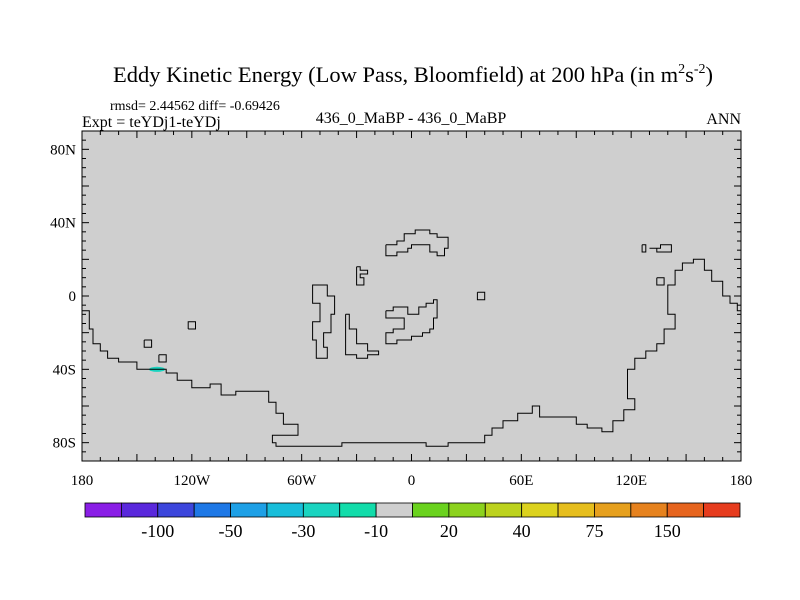 This screenshot has width=800, height=600. What do you see at coordinates (64, 370) in the screenshot?
I see `y-tick-label: 40S` at bounding box center [64, 370].